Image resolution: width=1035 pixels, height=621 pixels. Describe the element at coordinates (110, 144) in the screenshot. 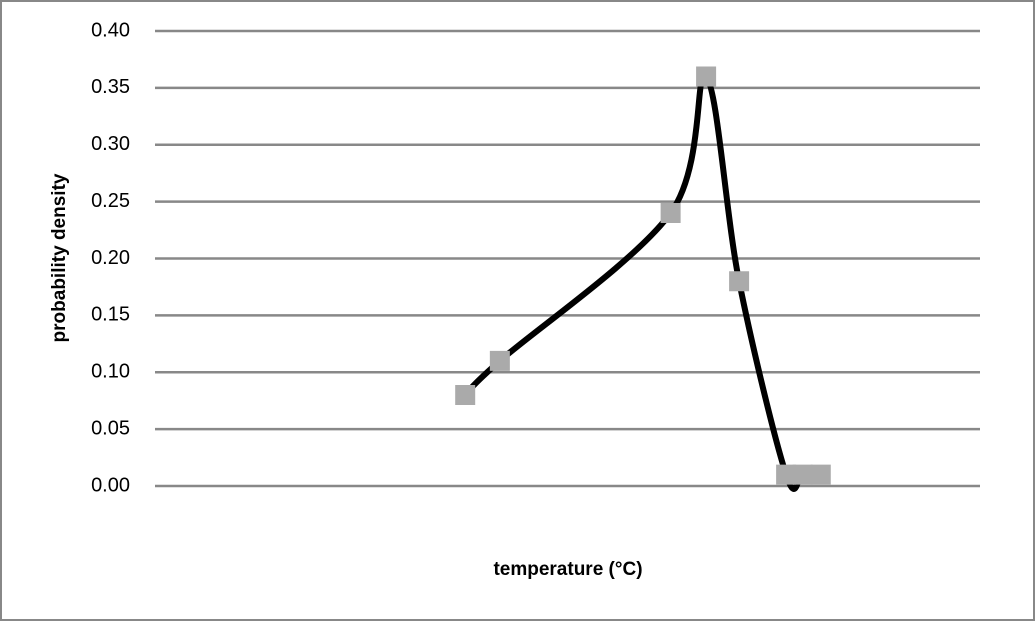

I see `y-tick-label: 0.30` at that location.